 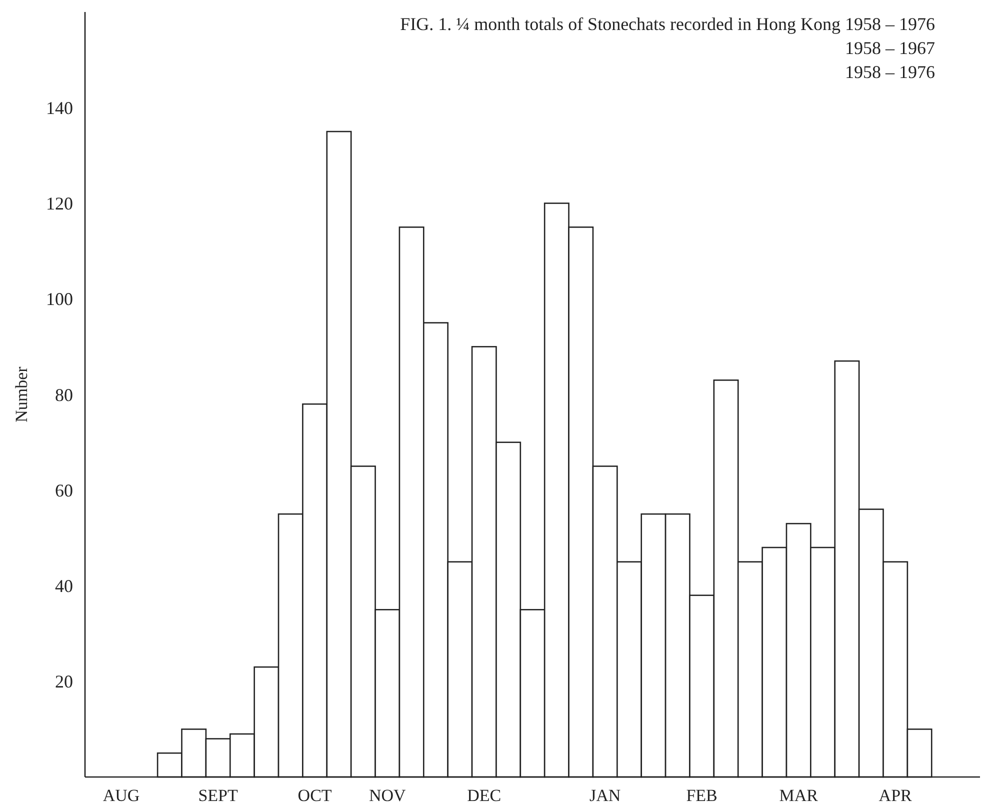 What do you see at coordinates (605, 795) in the screenshot?
I see `x-tick-label: JAN` at bounding box center [605, 795].